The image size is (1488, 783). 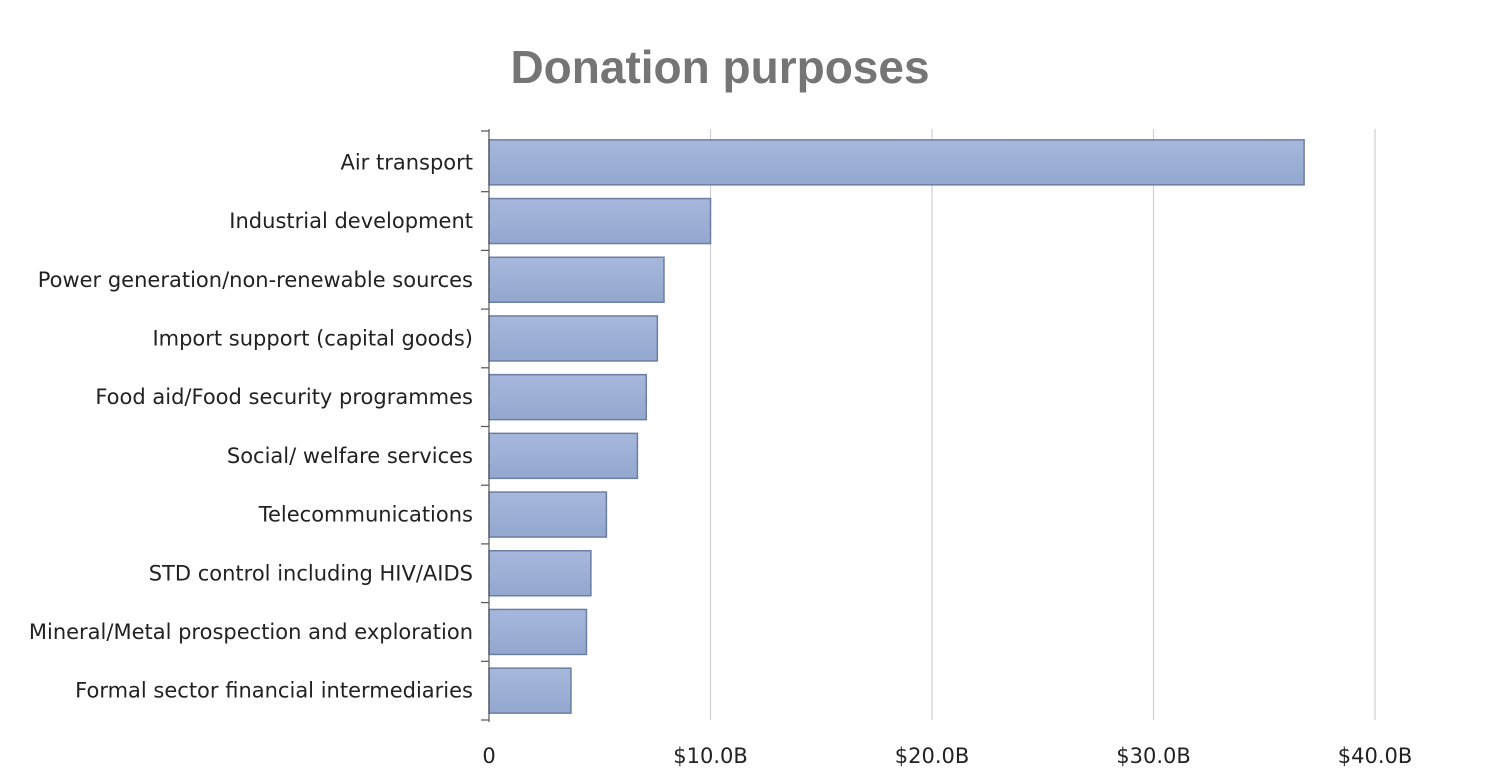 What do you see at coordinates (255, 280) in the screenshot?
I see `category-label: Power generation/non-renewable sources` at bounding box center [255, 280].